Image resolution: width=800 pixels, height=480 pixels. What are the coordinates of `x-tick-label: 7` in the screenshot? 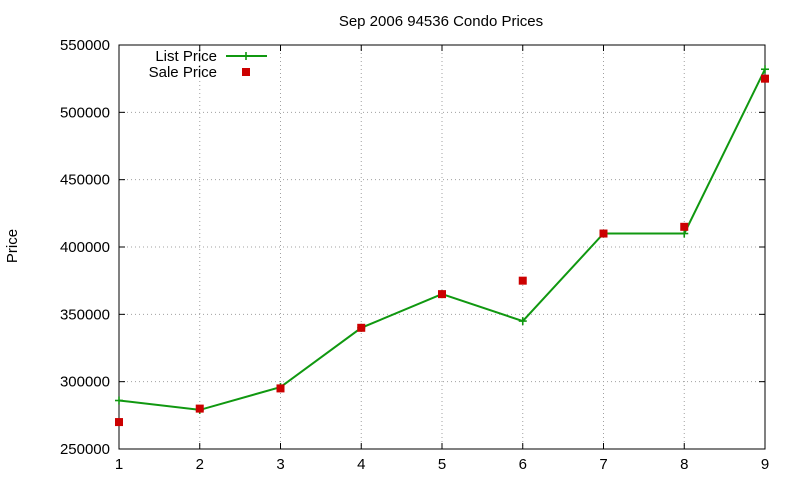 It's located at (603, 464).